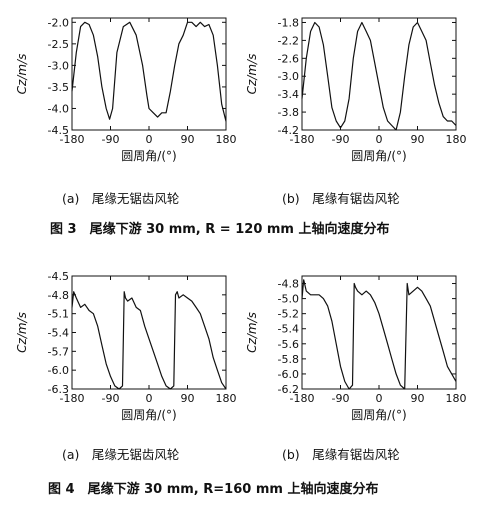 Image resolution: width=482 pixels, height=507 pixels. What do you see at coordinates (58, 370) in the screenshot?
I see `fig4a-ytick-label: -6.0` at bounding box center [58, 370].